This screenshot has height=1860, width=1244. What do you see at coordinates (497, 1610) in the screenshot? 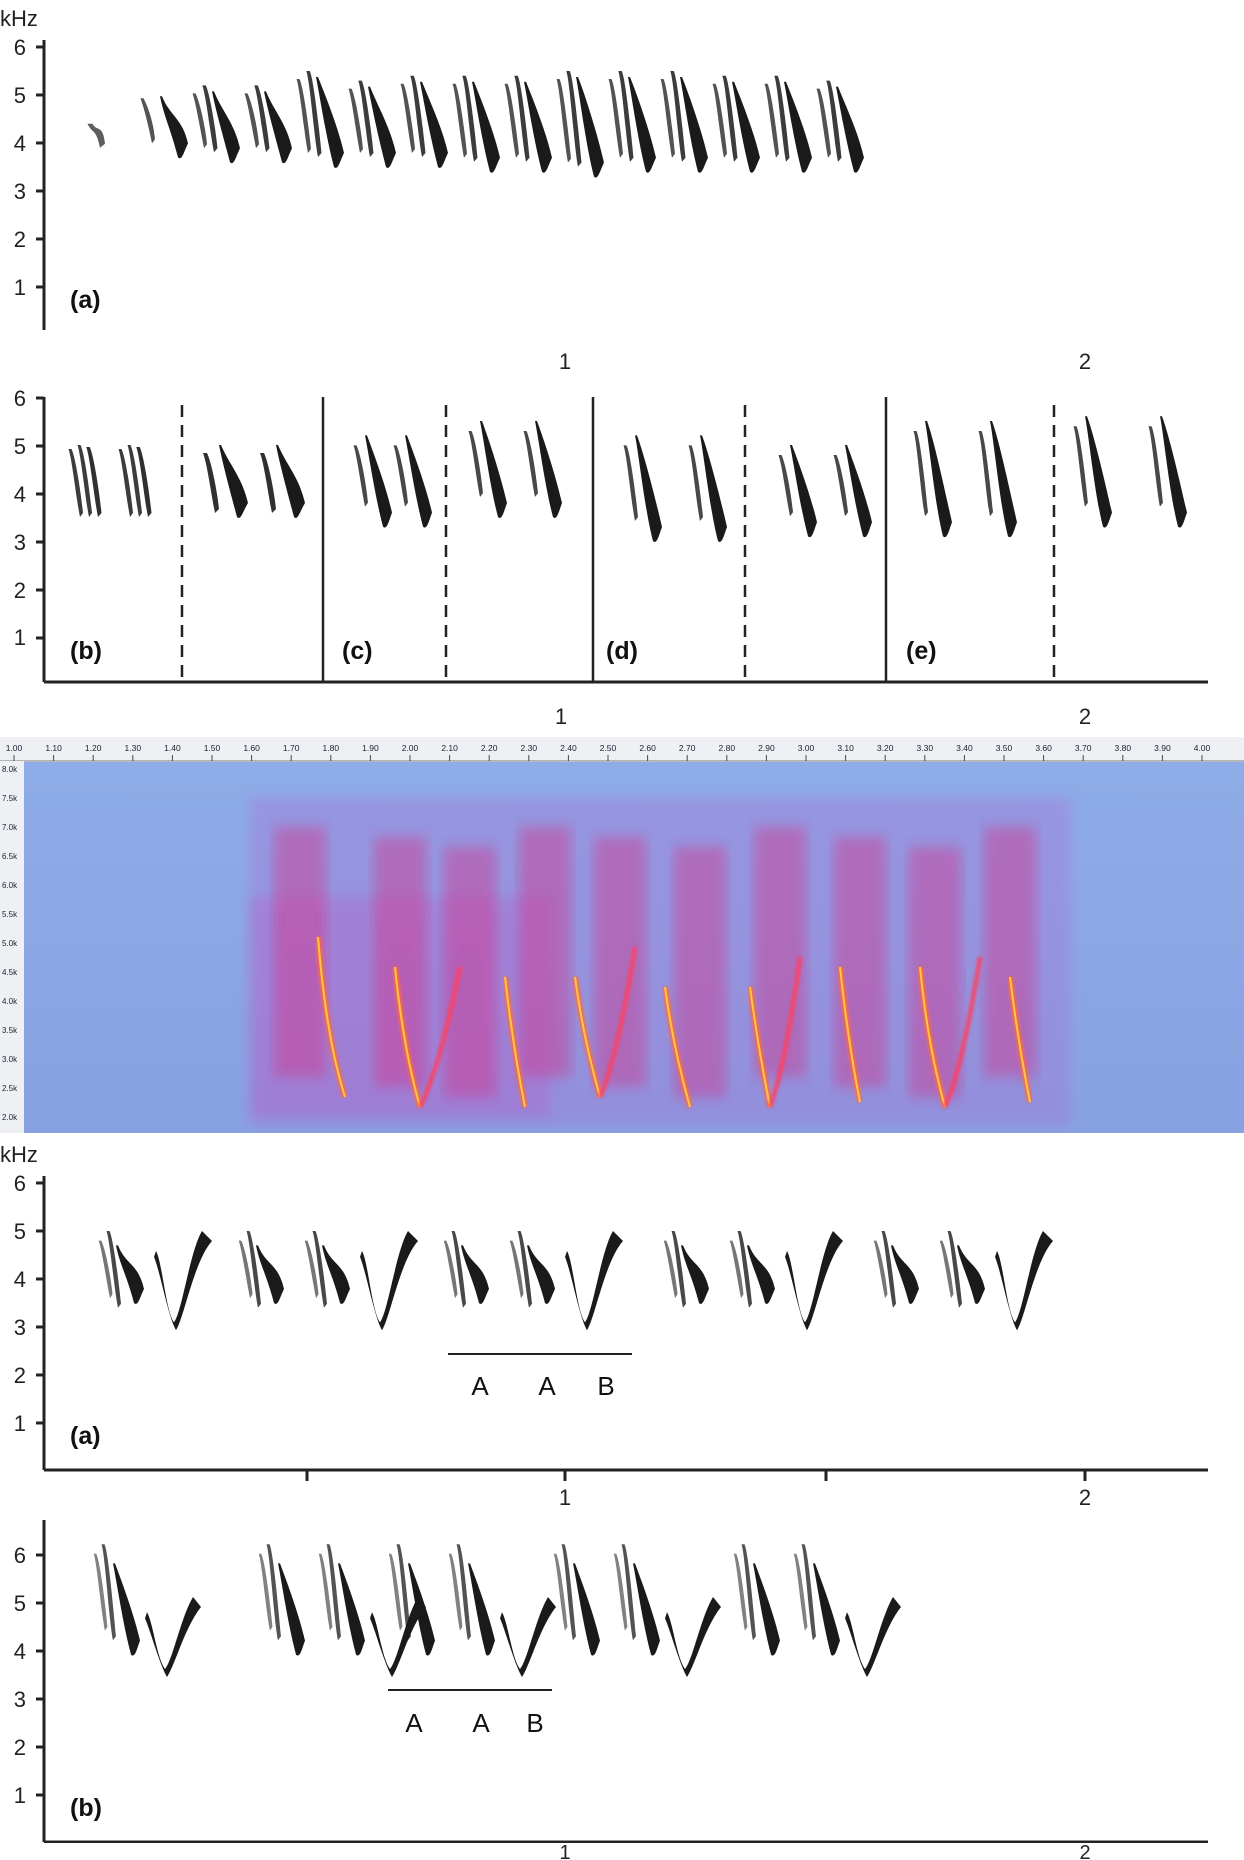
I see `syllable-group` at bounding box center [497, 1610].